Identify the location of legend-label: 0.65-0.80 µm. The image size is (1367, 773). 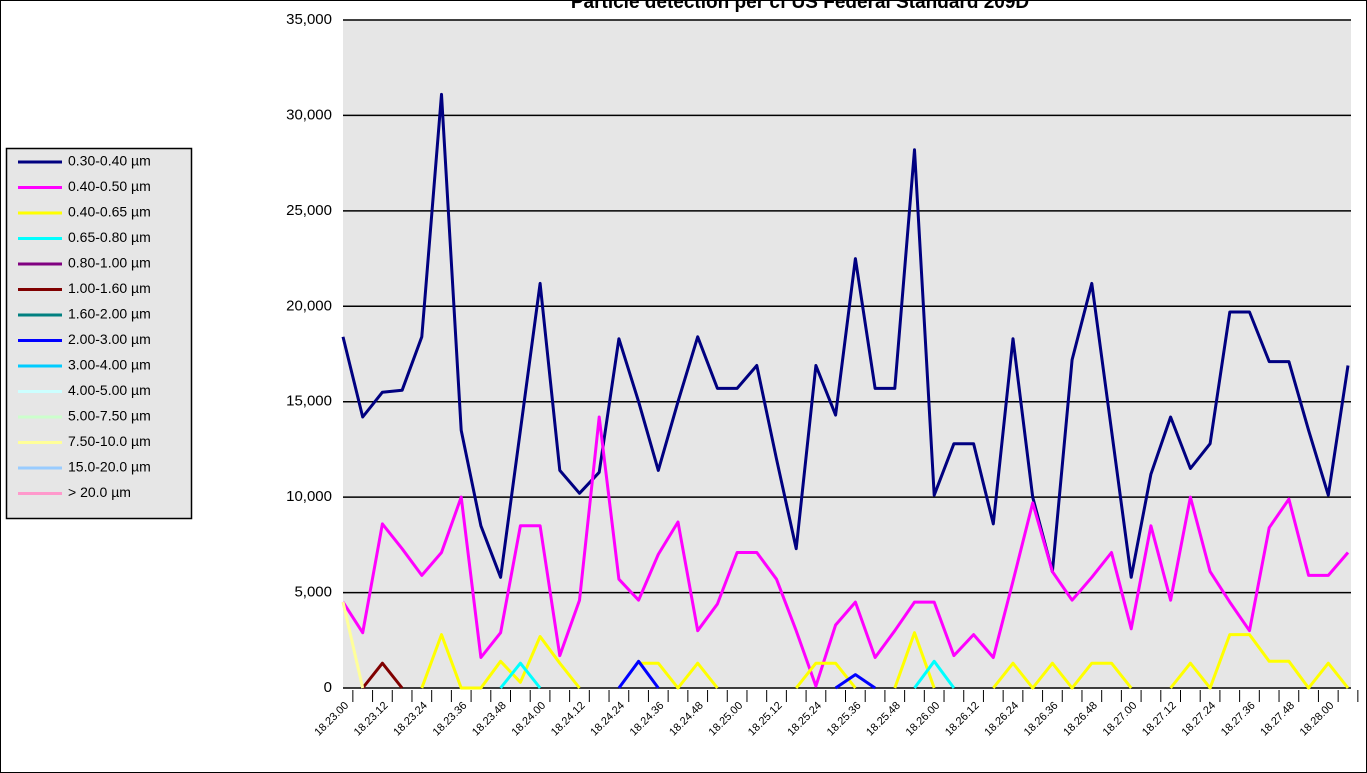
(109, 237).